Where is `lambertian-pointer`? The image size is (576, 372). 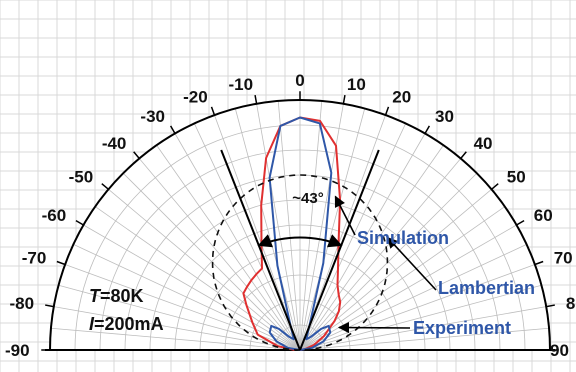
lambertian-pointer is located at coordinates (411, 263).